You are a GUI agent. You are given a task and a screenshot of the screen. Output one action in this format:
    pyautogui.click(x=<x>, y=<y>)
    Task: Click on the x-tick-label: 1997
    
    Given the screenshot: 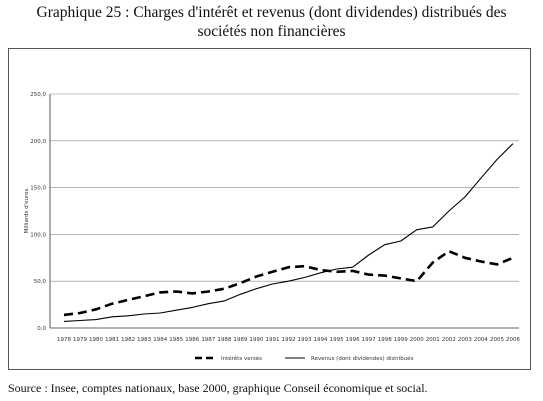 What is the action you would take?
    pyautogui.click(x=369, y=340)
    